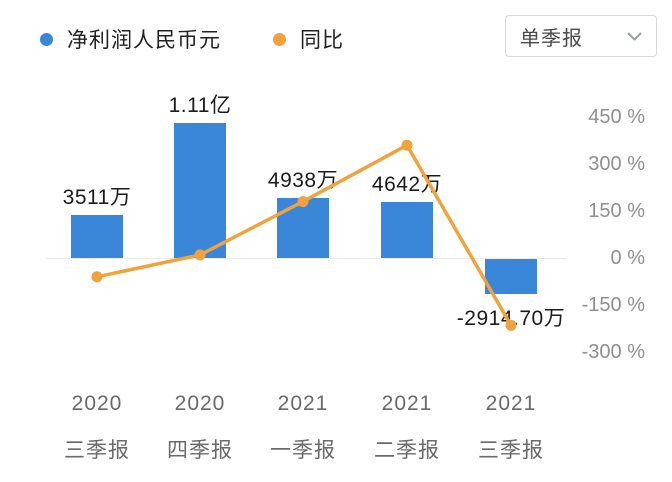 This screenshot has height=482, width=672. Describe the element at coordinates (200, 403) in the screenshot. I see `x-label-year-1: 2020` at that location.